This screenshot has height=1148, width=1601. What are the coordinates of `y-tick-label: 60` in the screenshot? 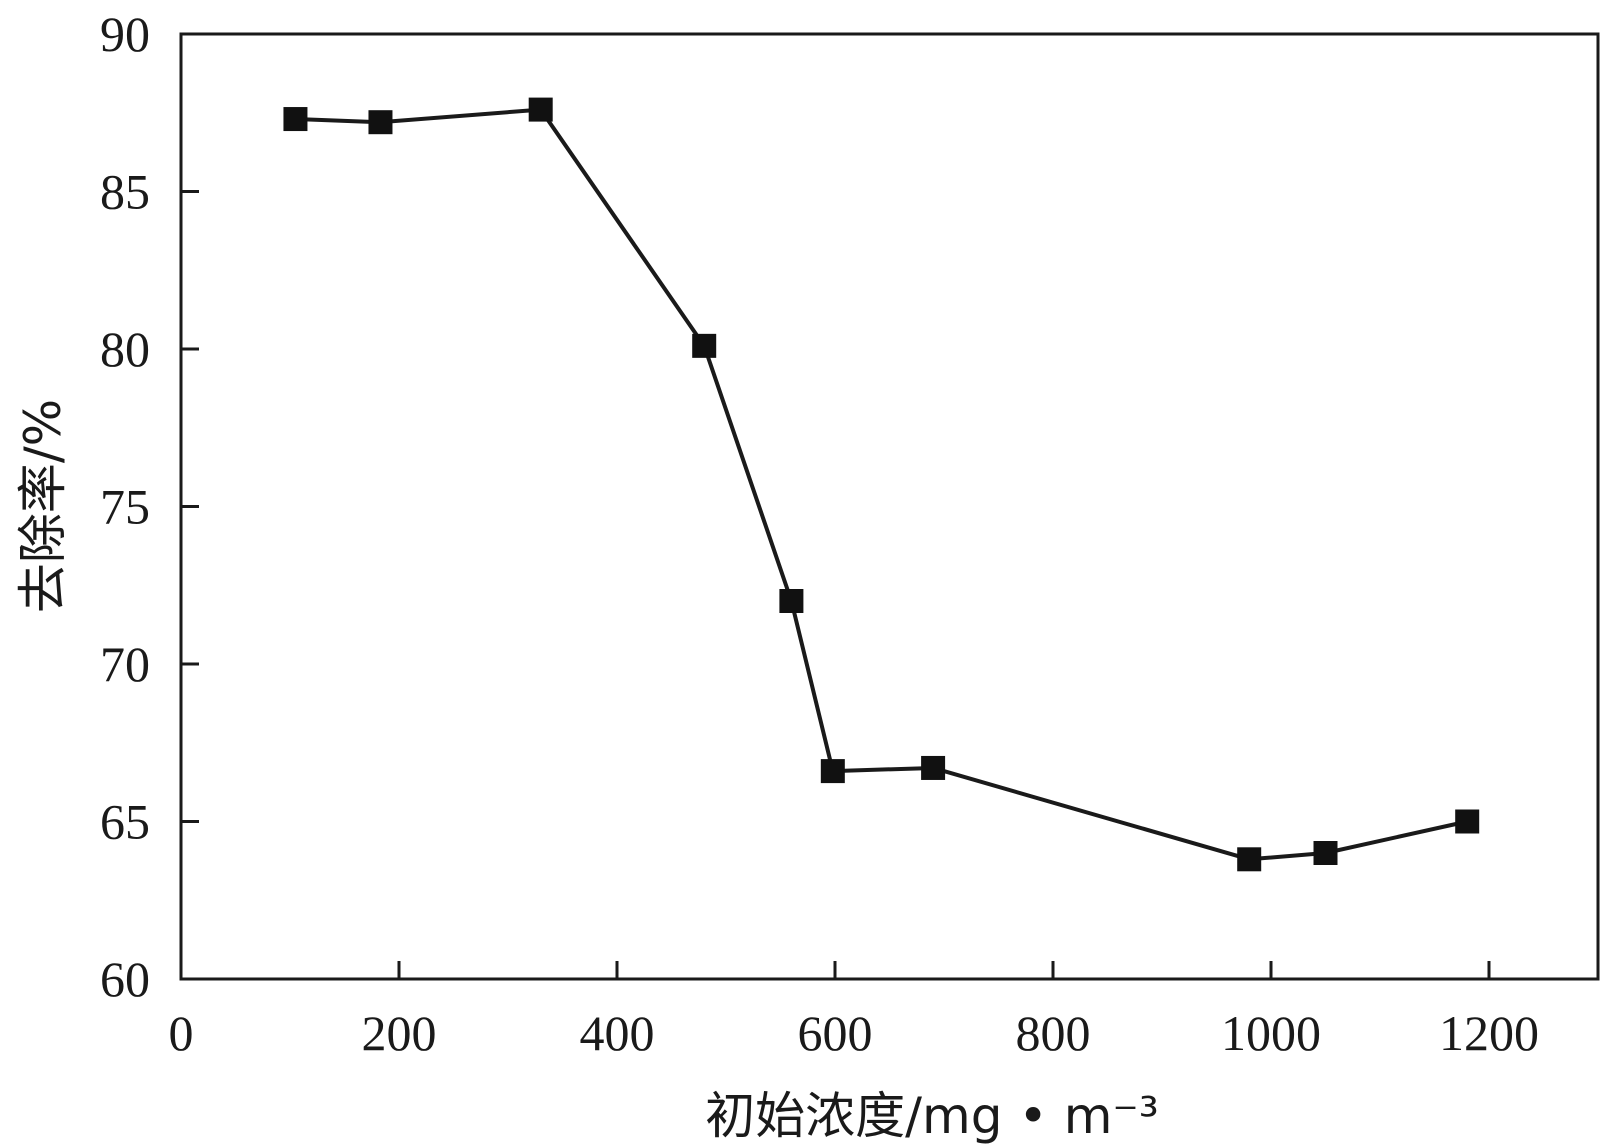 It's located at (125, 979).